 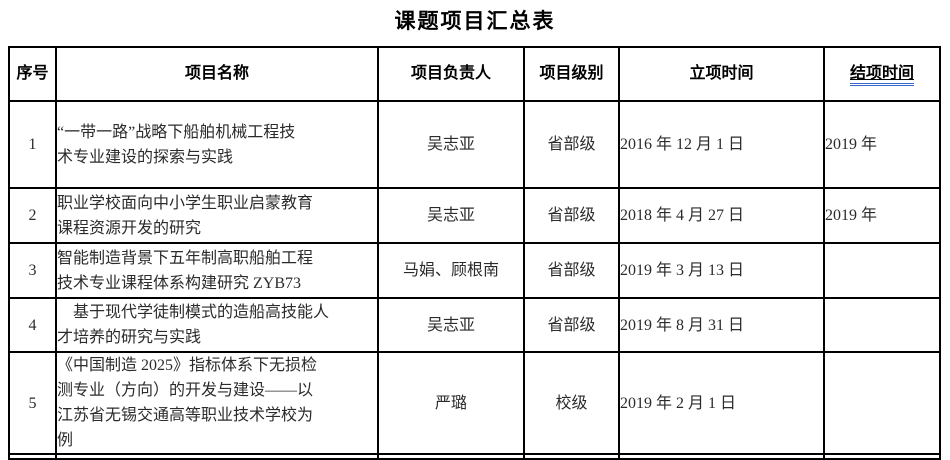 I want to click on header-cell-leader: 项目负责人, so click(x=451, y=74).